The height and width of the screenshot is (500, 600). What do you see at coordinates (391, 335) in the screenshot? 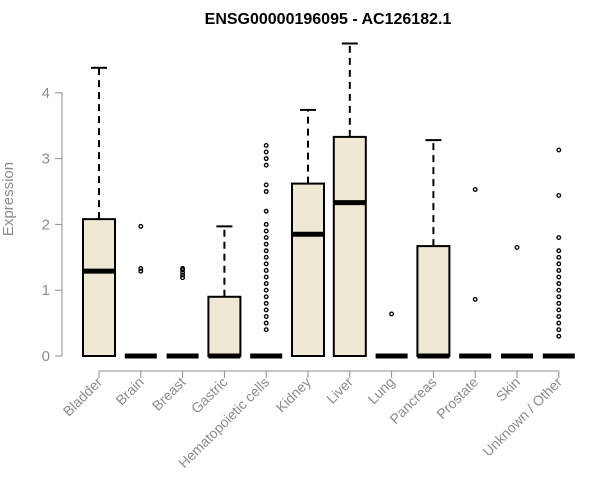
I see `box-lung` at bounding box center [391, 335].